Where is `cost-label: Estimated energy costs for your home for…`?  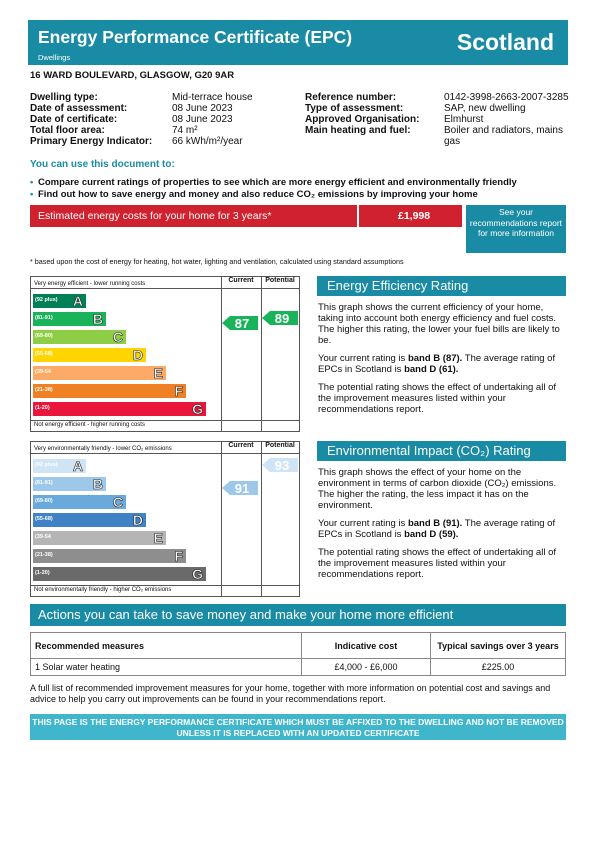
cost-label: Estimated energy costs for your home for… is located at coordinates (155, 216).